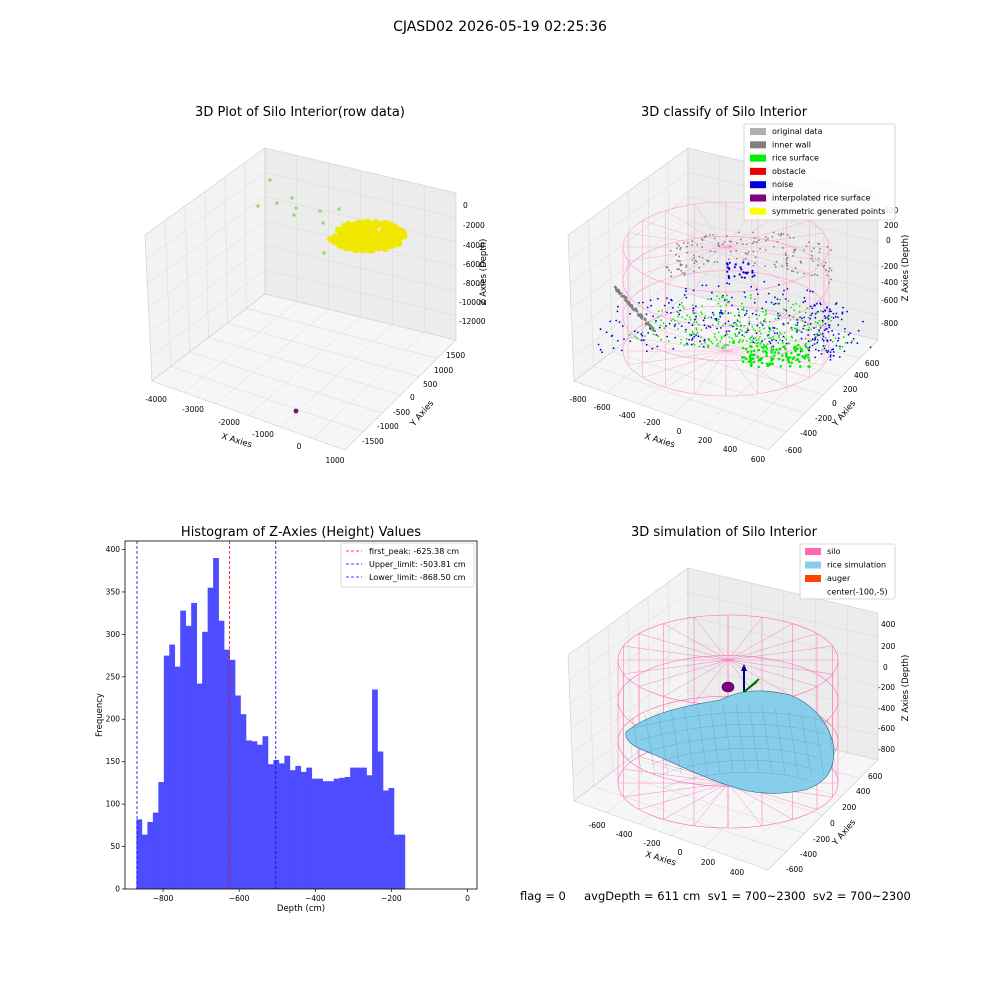 The width and height of the screenshot is (1000, 1000). I want to click on histogram-xlabel: Depth (cm), so click(301, 909).